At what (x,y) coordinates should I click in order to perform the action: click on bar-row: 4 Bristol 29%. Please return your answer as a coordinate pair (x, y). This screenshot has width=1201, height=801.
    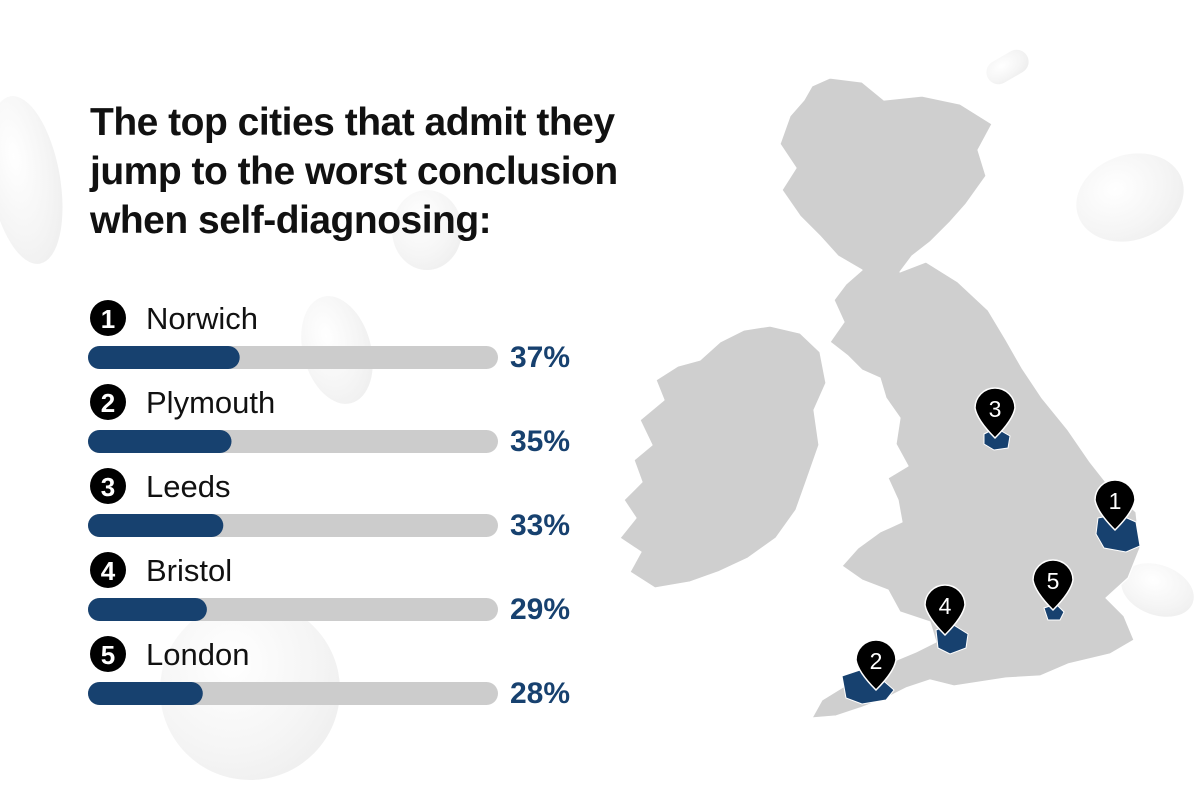
    Looking at the image, I should click on (329, 589).